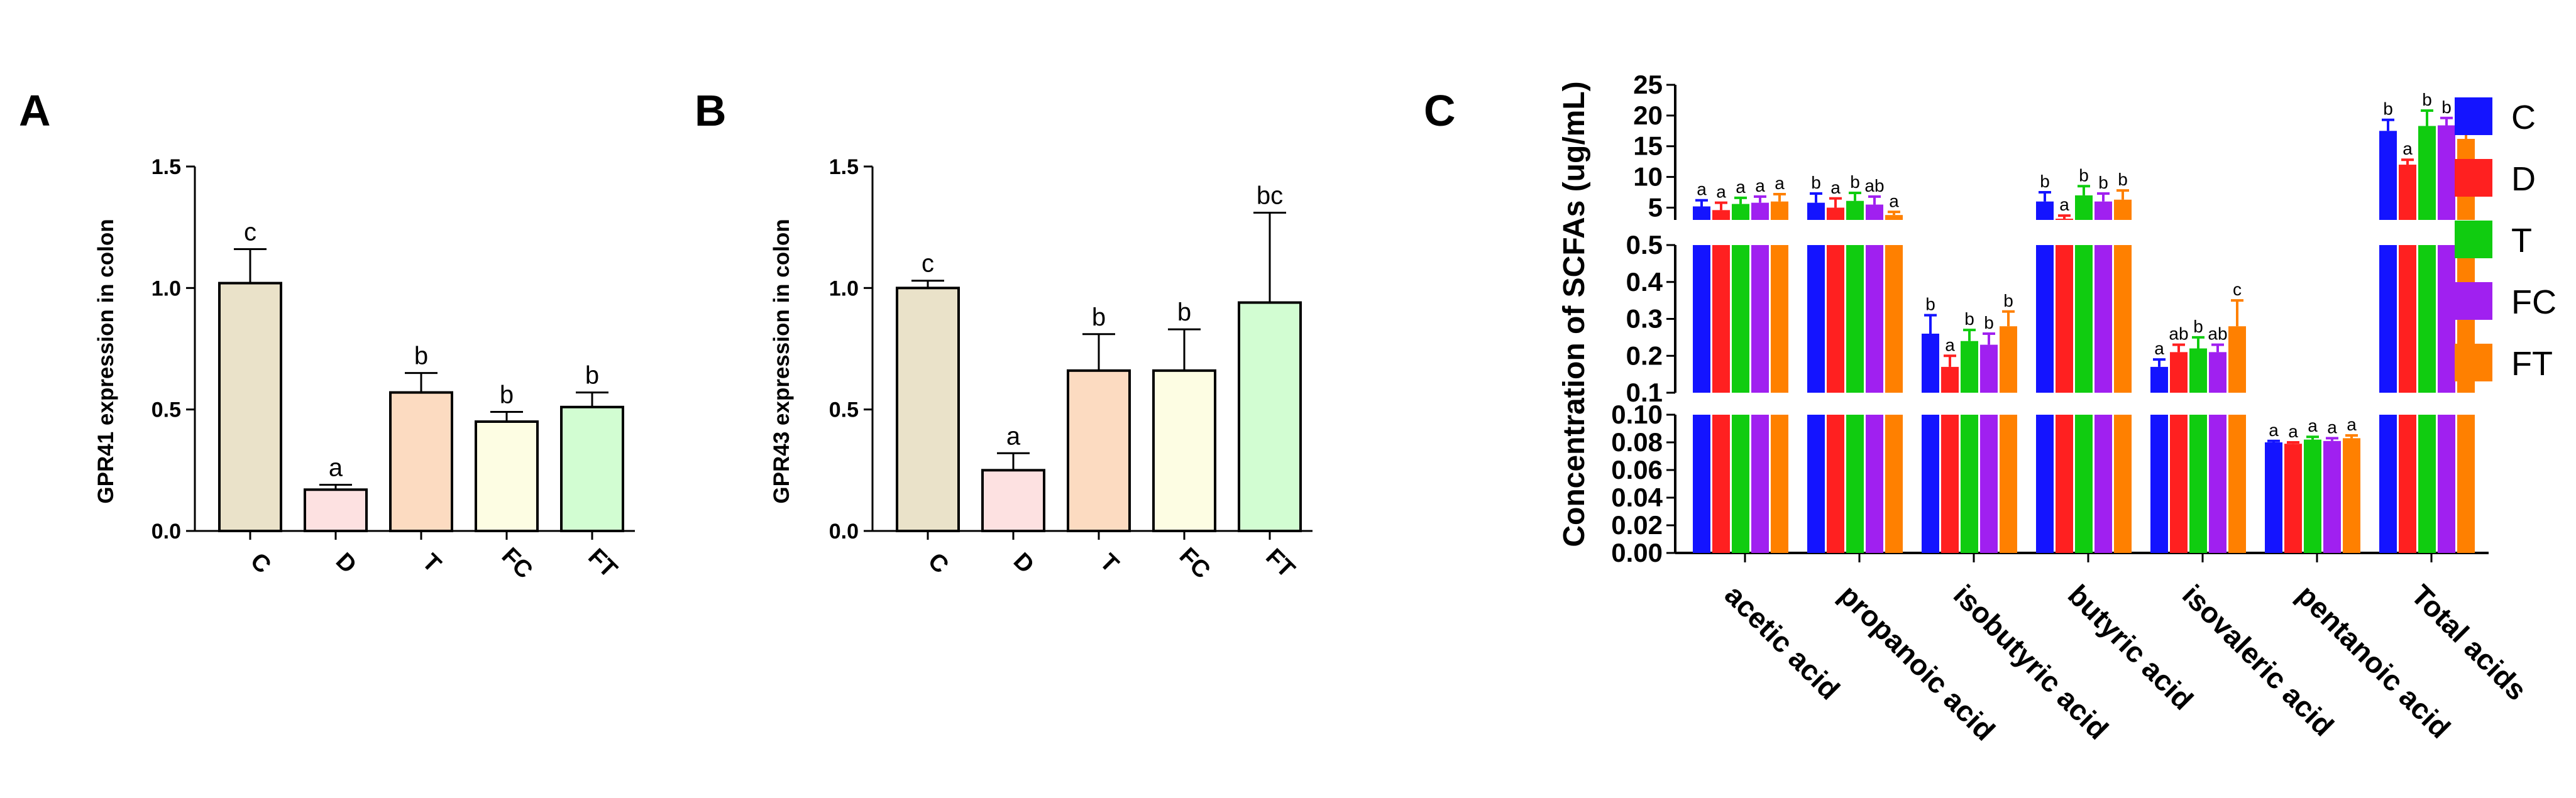 The image size is (2576, 798). What do you see at coordinates (781, 361) in the screenshot?
I see `panel-b-ylabel: GPR43 expression in colon` at bounding box center [781, 361].